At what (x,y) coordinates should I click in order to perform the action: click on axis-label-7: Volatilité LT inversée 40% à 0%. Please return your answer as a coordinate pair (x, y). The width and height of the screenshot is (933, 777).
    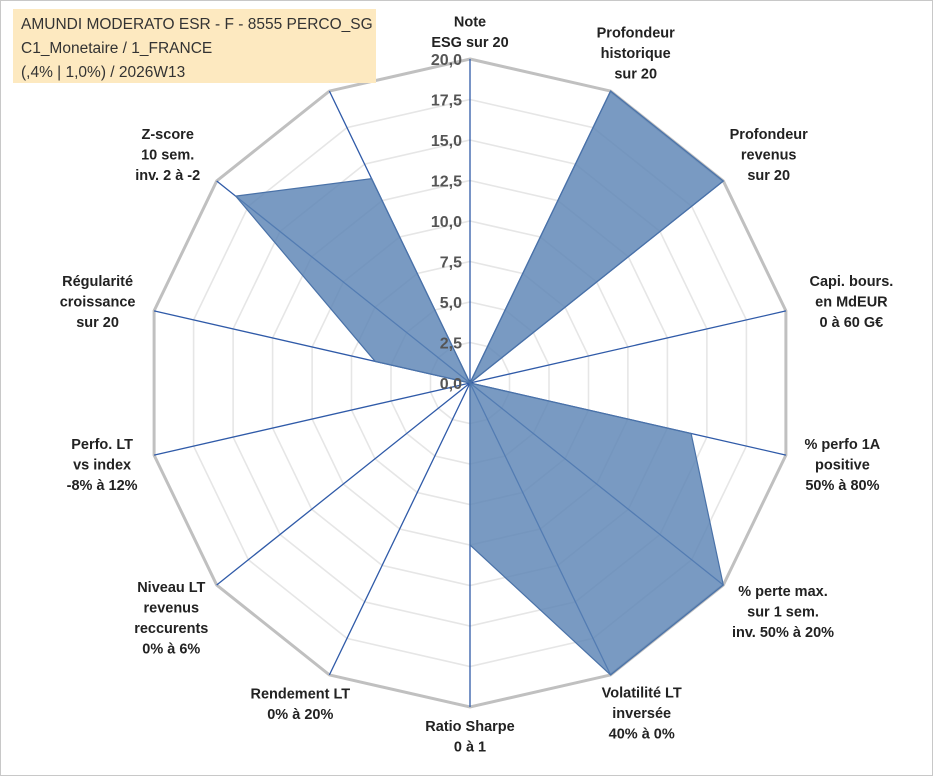
    Looking at the image, I should click on (642, 714).